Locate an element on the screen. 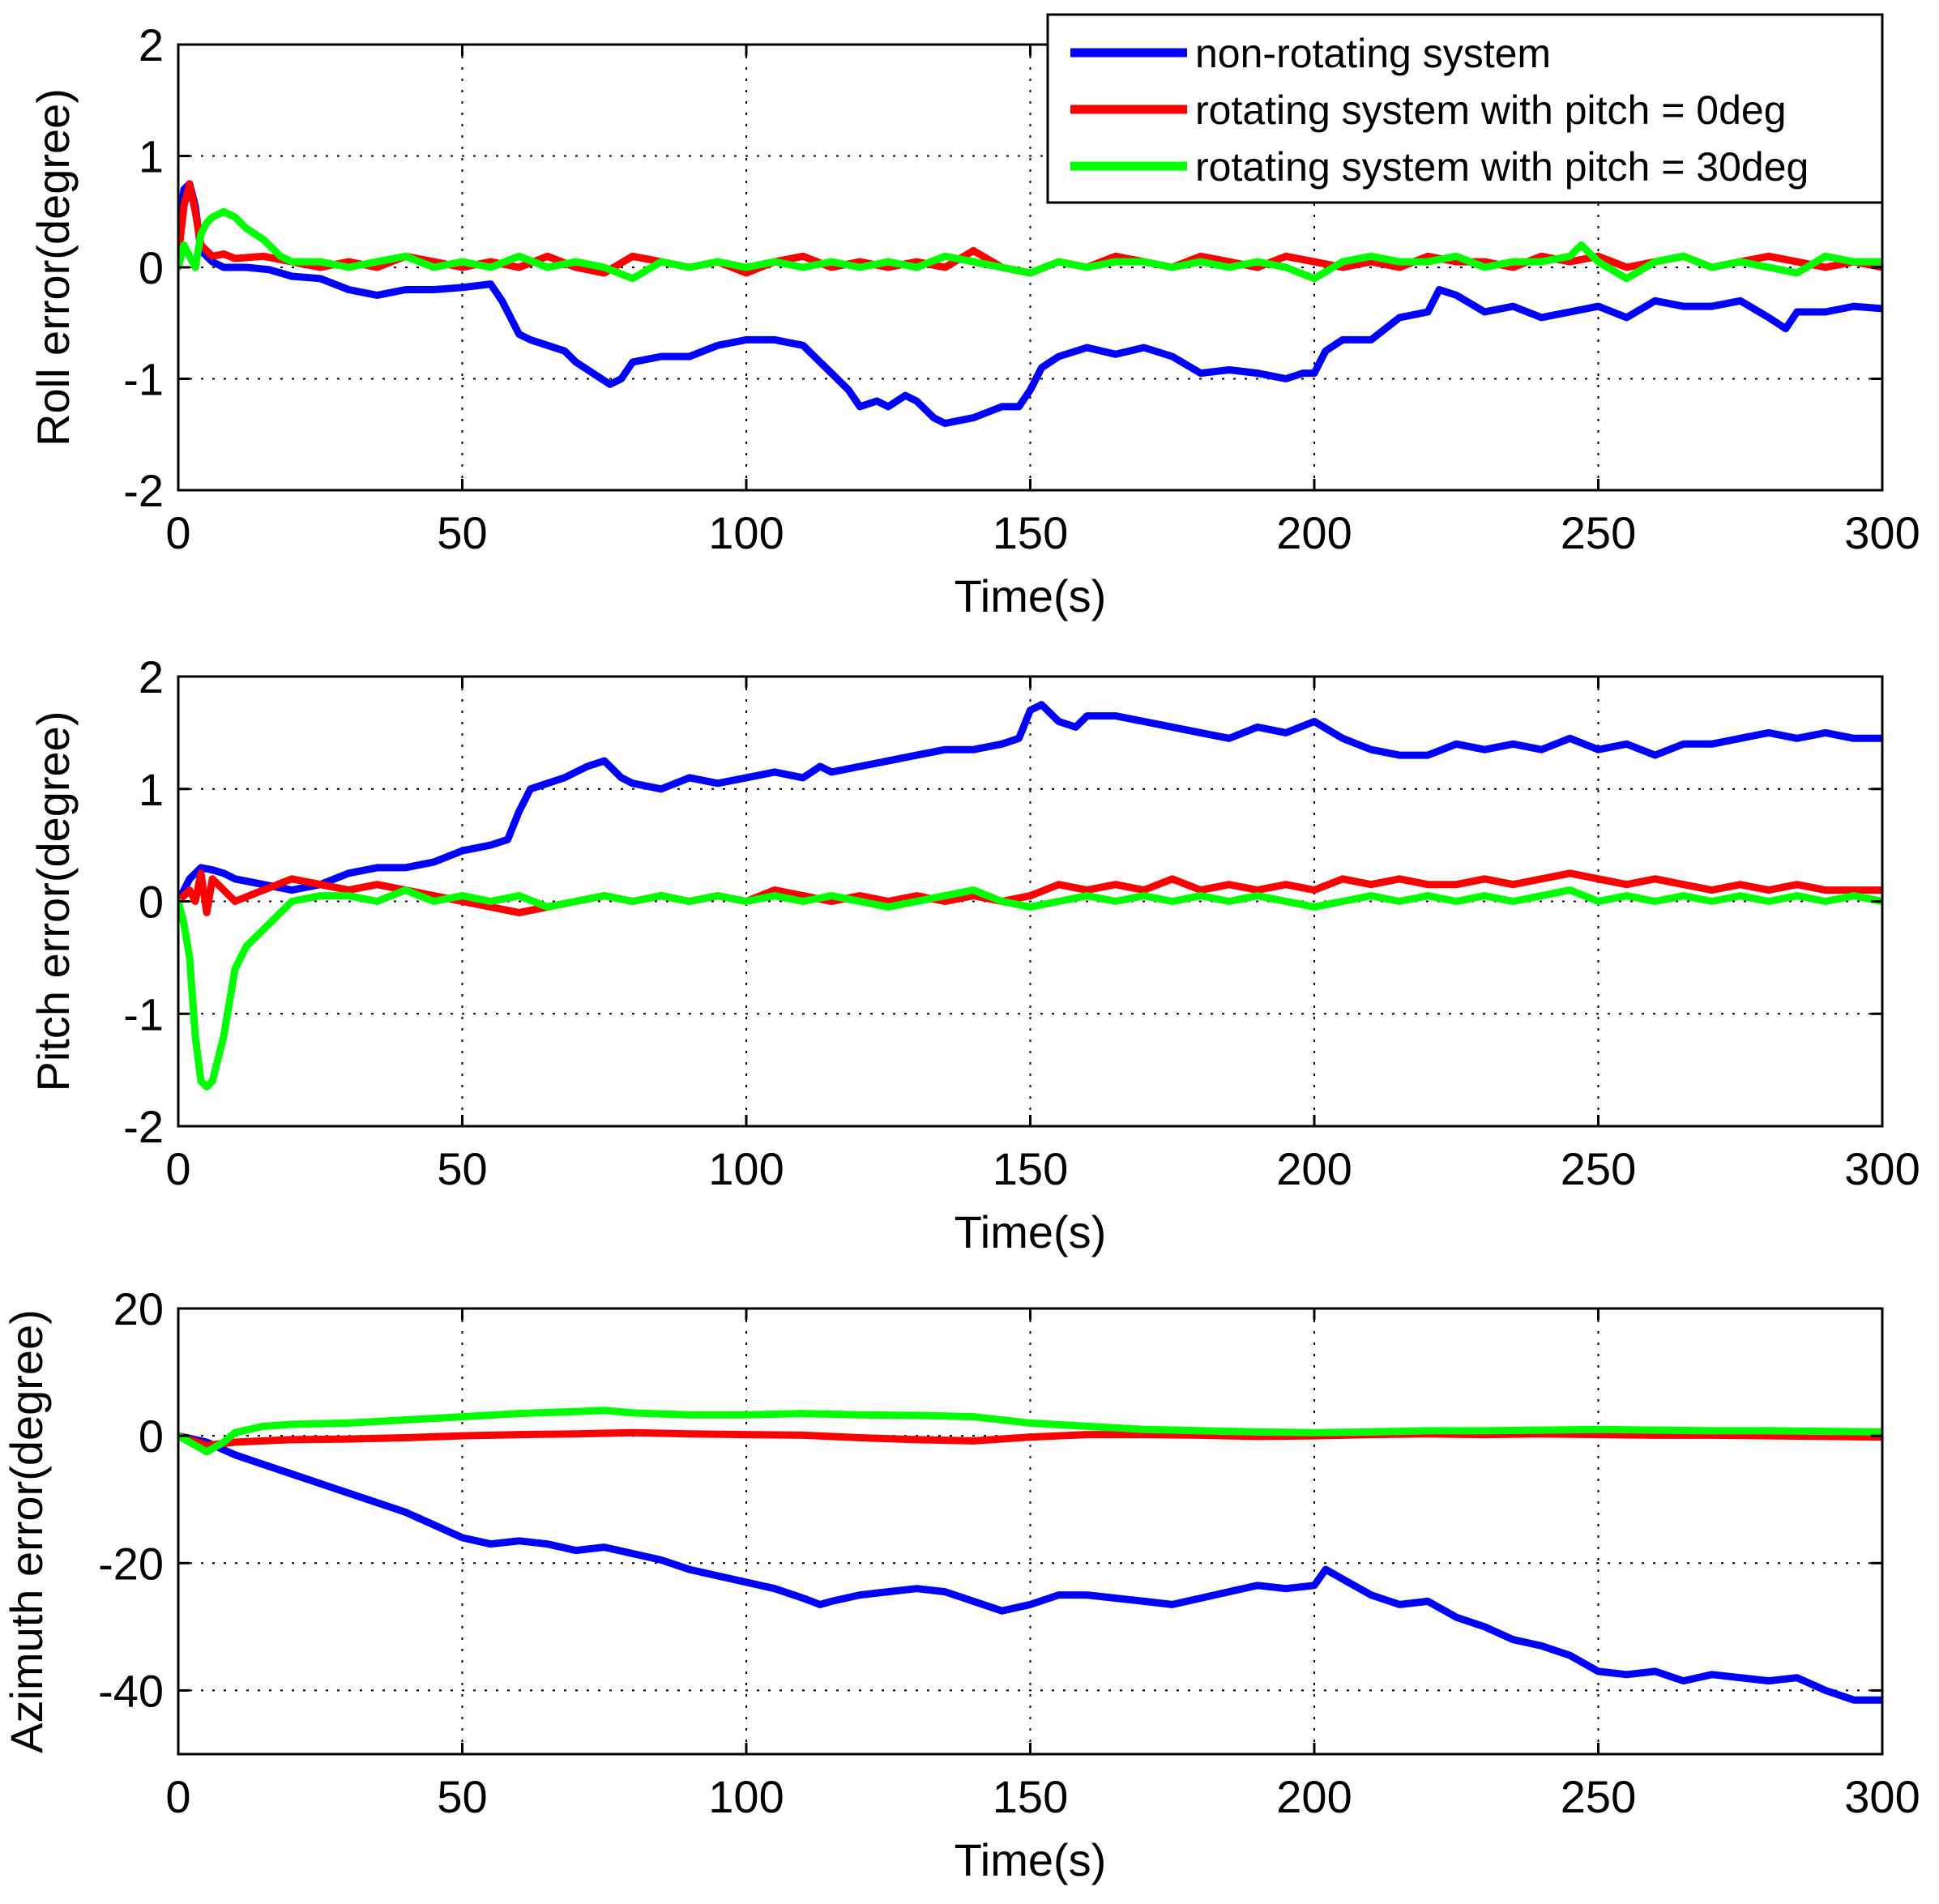  legend-label: non-rotating system is located at coordinates (1373, 54).